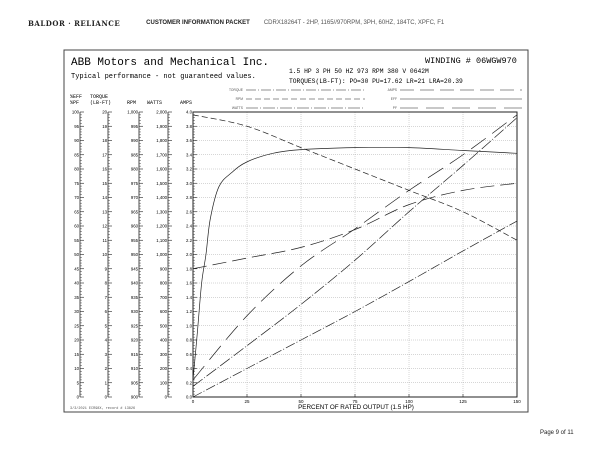  What do you see at coordinates (74, 103) in the screenshot?
I see `axis-label: %PF` at bounding box center [74, 103].